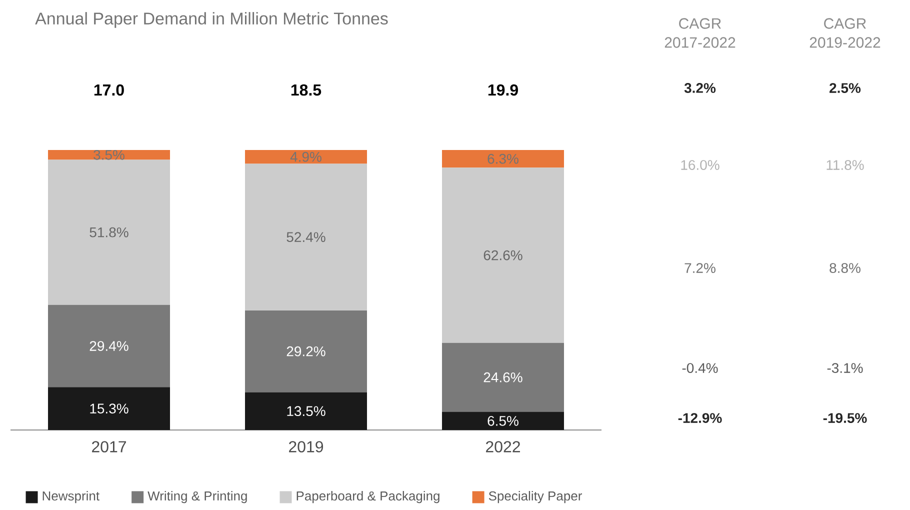  Describe the element at coordinates (845, 165) in the screenshot. I see `text: 11.8%` at that location.